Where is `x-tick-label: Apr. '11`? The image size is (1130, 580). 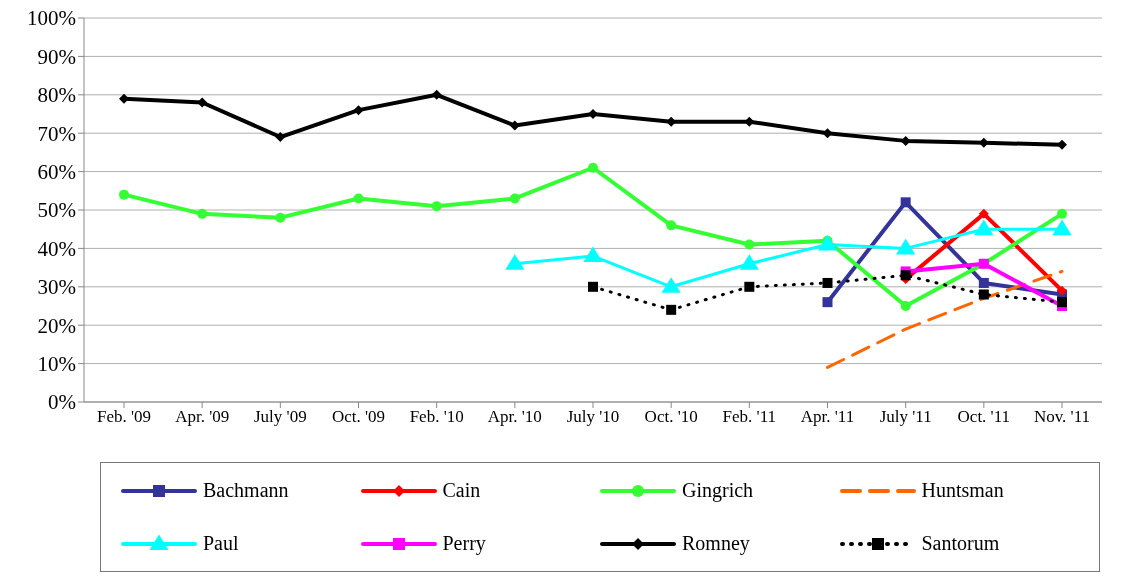
x-tick-label: Apr. '11 is located at coordinates (827, 417).